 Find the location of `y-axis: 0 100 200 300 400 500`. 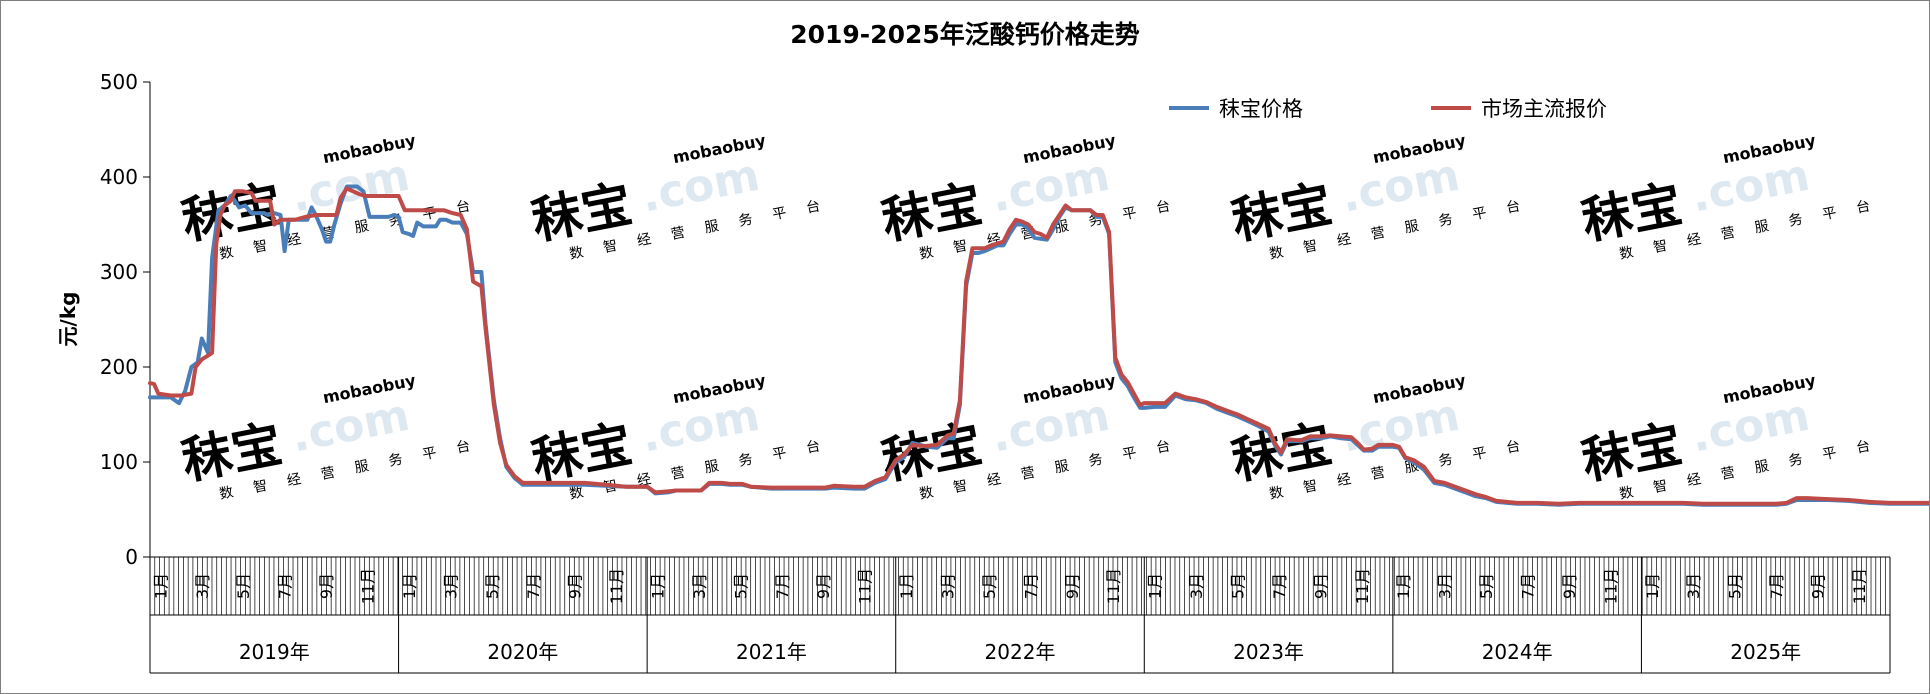

y-axis: 0 100 200 300 400 500 is located at coordinates (125, 319).